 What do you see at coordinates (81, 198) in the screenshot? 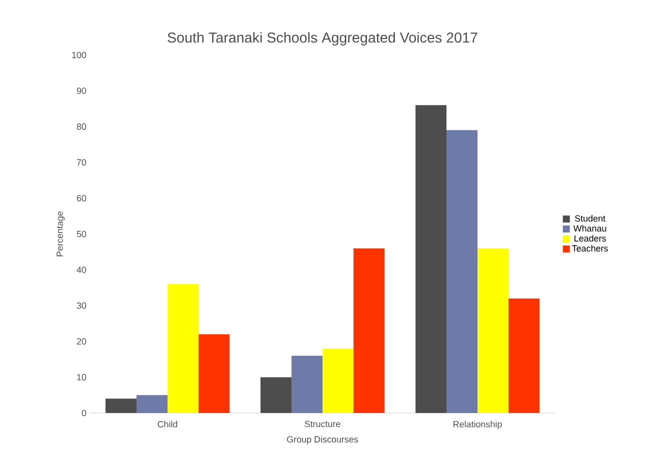
I see `y-tick-label: 60` at bounding box center [81, 198].